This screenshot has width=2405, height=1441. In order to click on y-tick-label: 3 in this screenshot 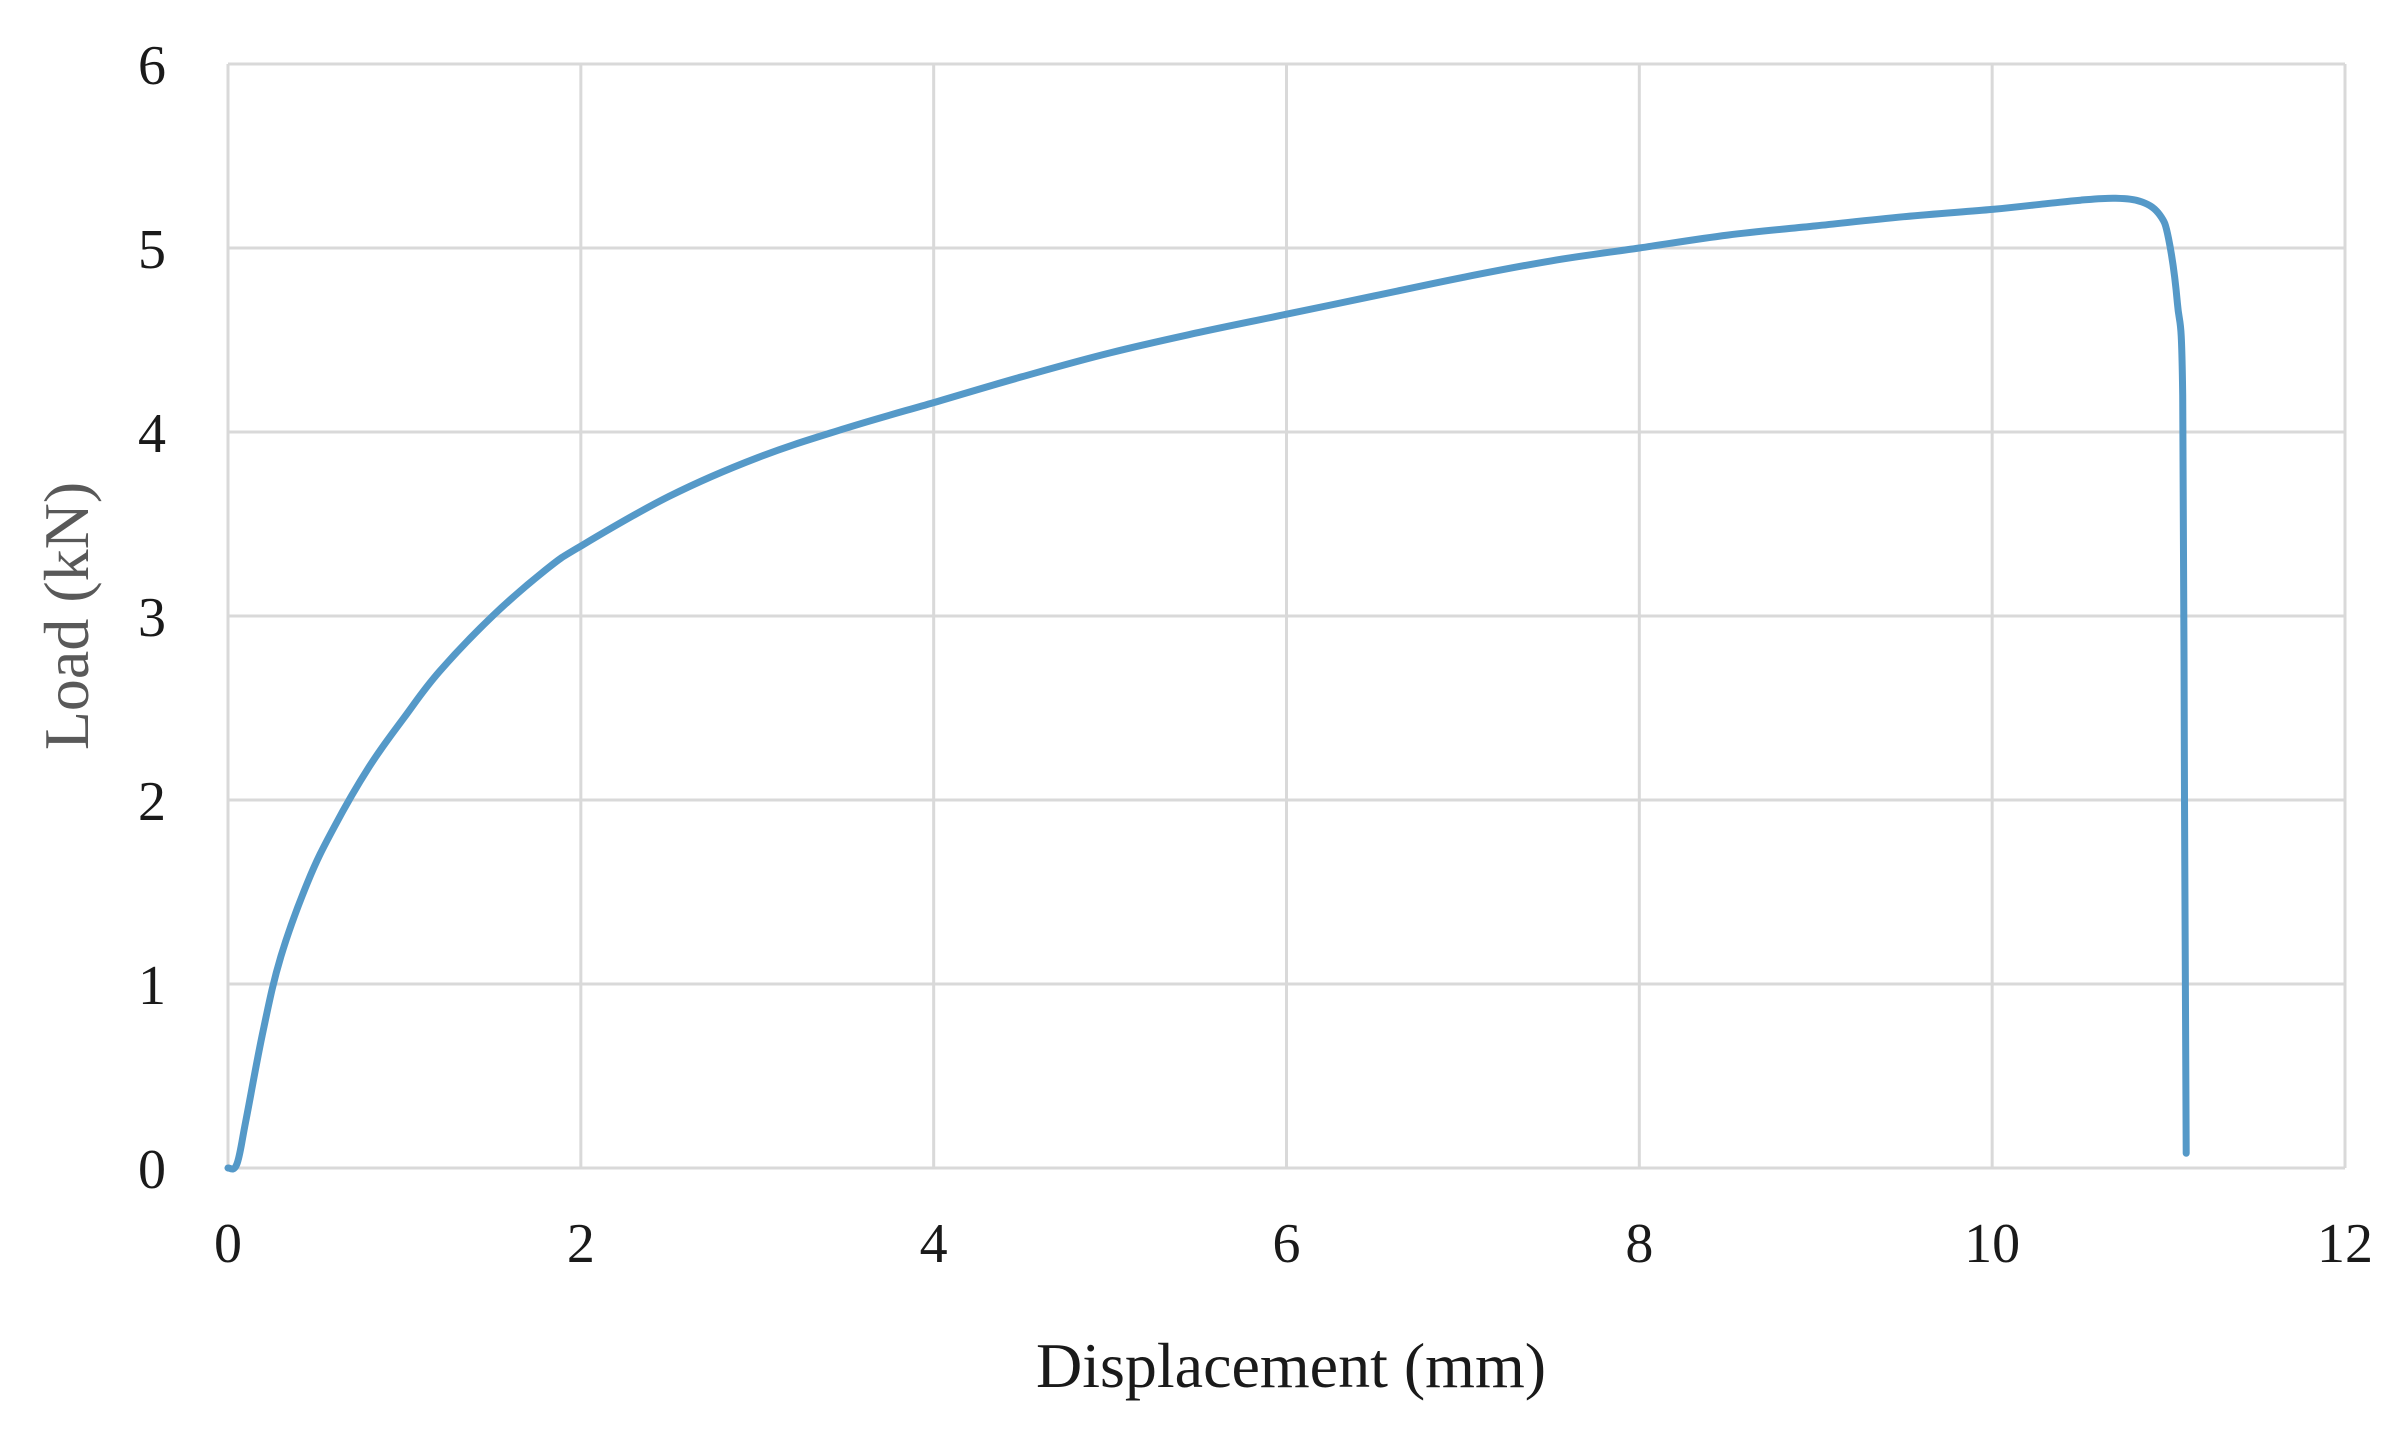, I will do `click(152, 618)`.